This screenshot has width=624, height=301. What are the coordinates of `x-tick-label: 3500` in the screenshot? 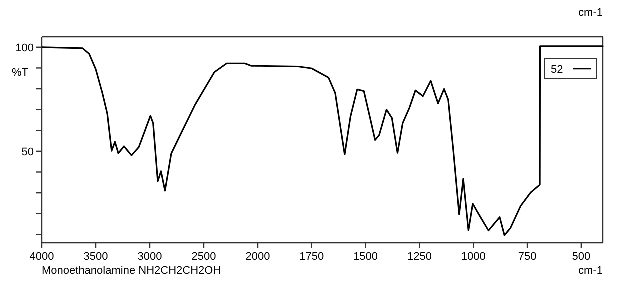 It's located at (96, 257).